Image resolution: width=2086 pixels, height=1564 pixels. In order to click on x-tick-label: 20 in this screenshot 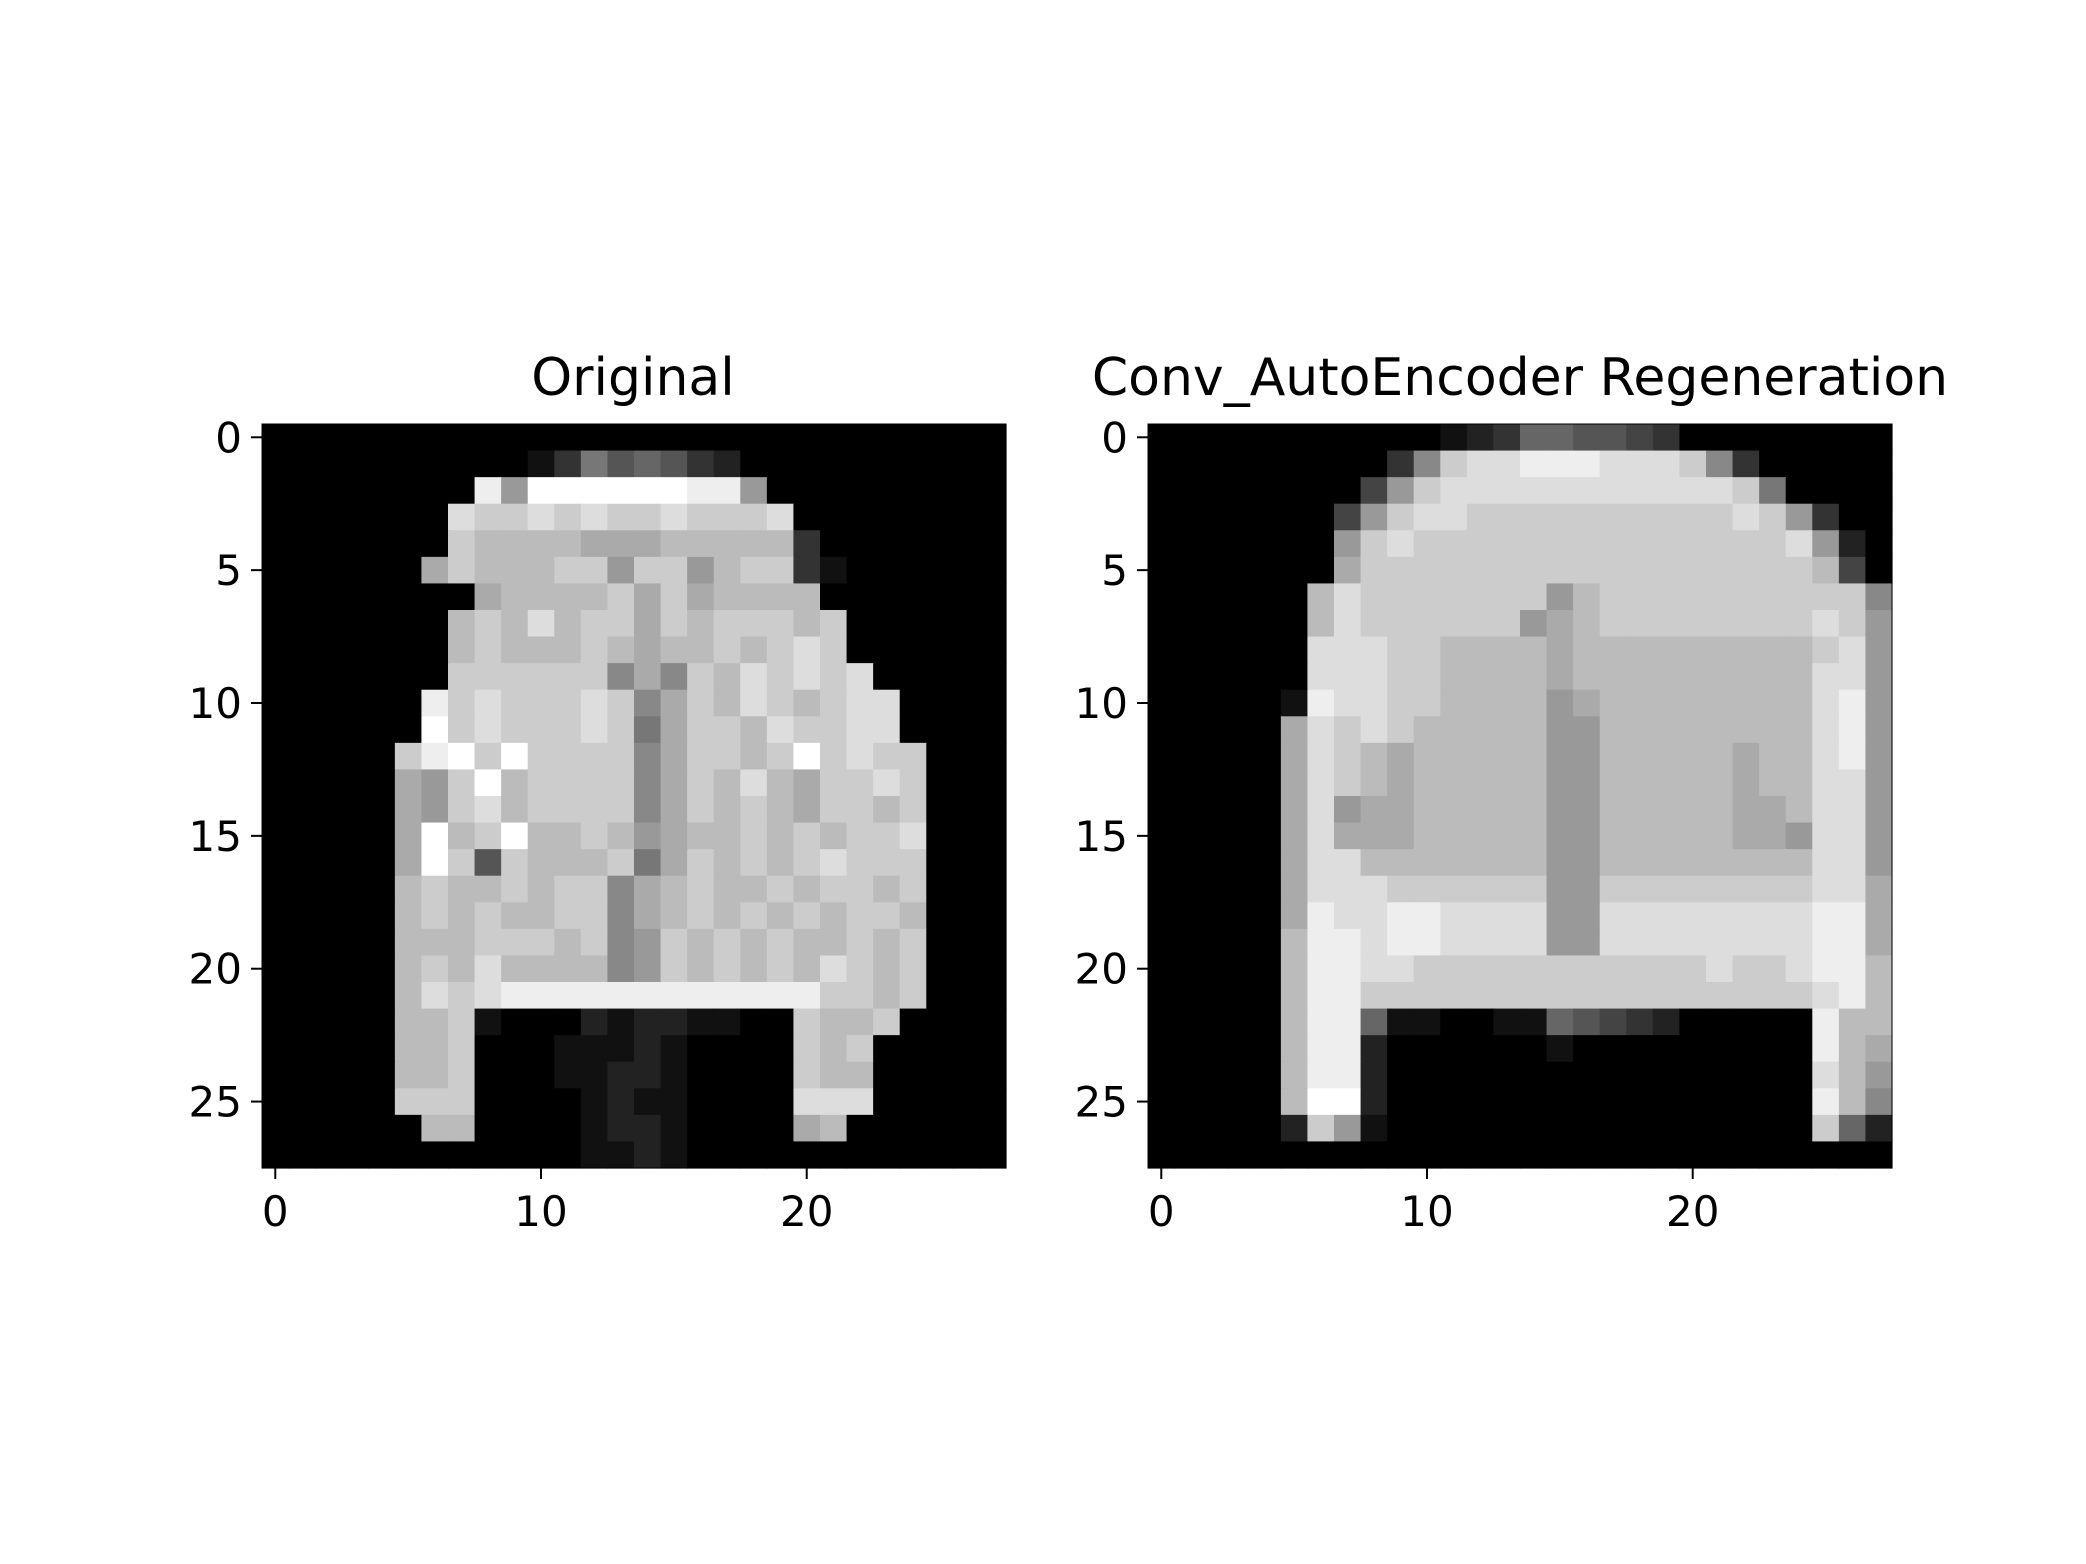, I will do `click(1692, 1211)`.